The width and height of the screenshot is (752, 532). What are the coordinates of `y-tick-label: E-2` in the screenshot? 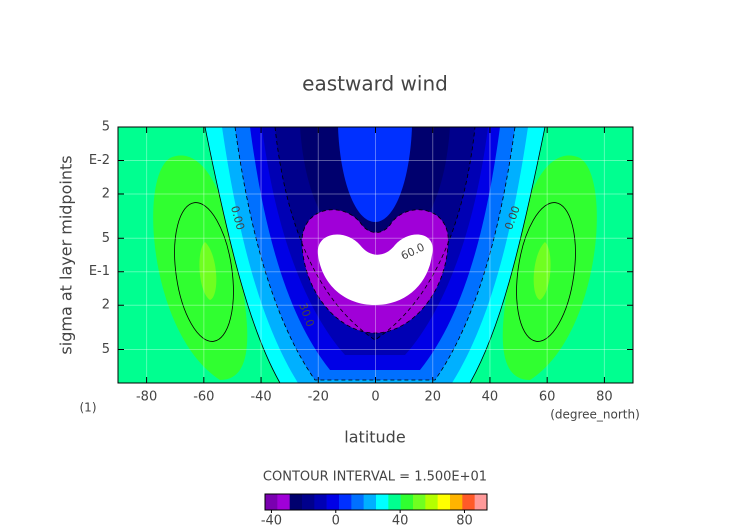 It's located at (99, 160).